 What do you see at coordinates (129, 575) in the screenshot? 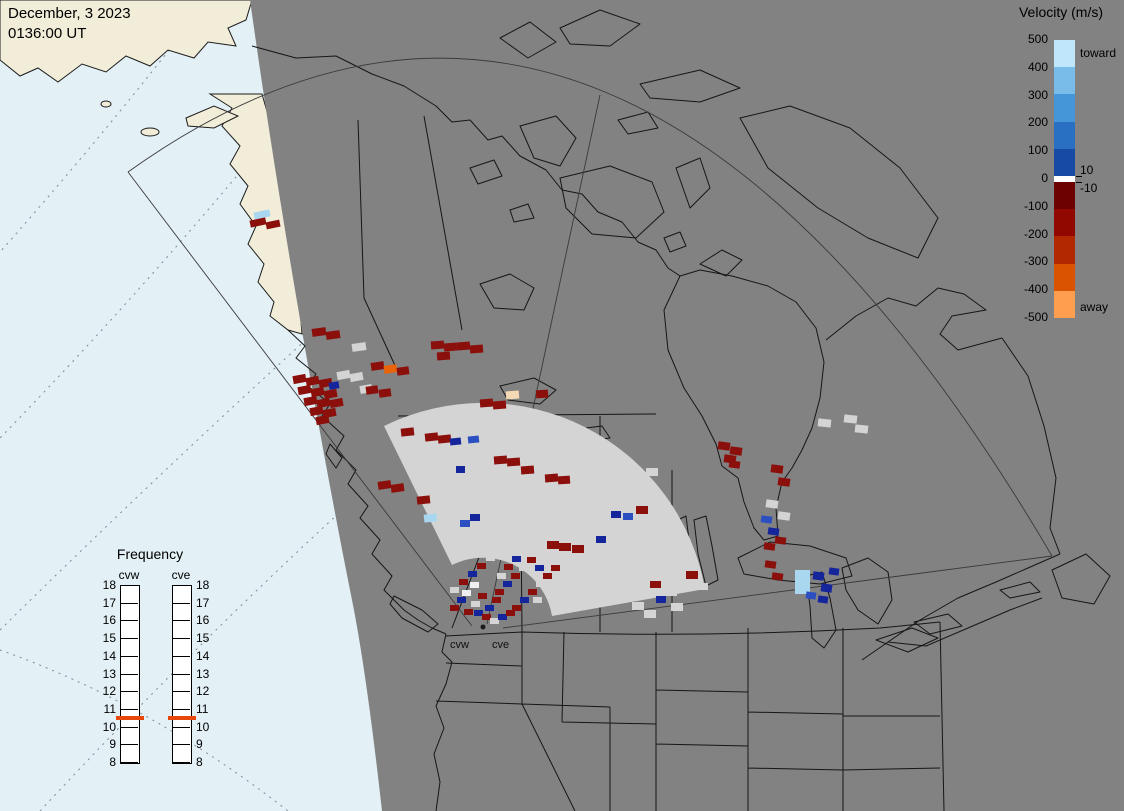
I see `frequency-radar-label-cvw: cvw` at bounding box center [129, 575].